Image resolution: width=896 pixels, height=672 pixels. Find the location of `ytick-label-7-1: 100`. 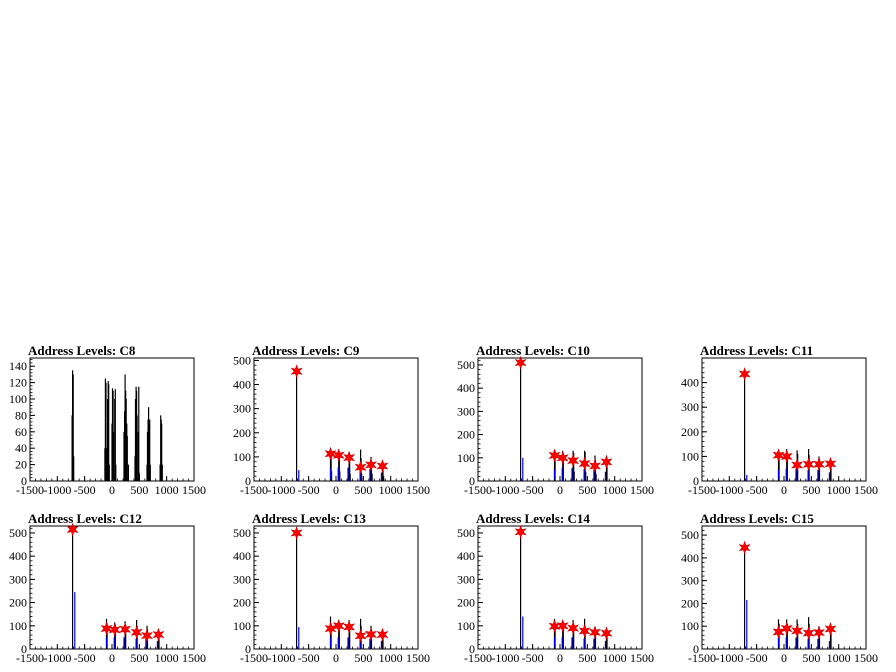

ytick-label-7-1: 100 is located at coordinates (690, 626).